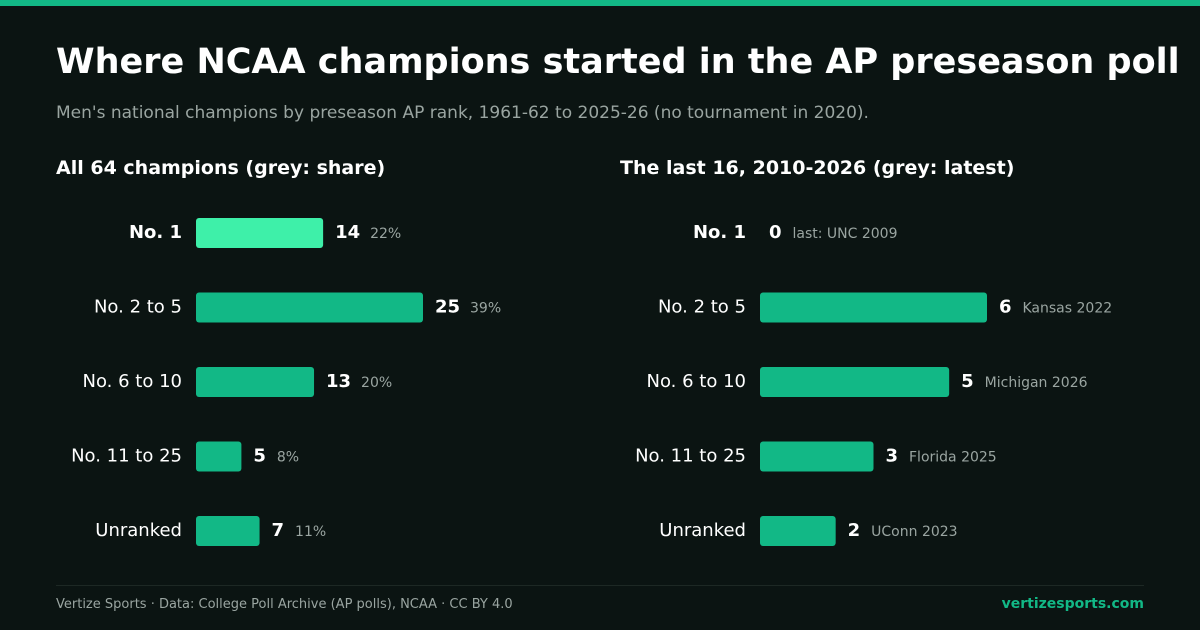  I want to click on left-chart-title: All 64 champions (grey: share), so click(221, 168).